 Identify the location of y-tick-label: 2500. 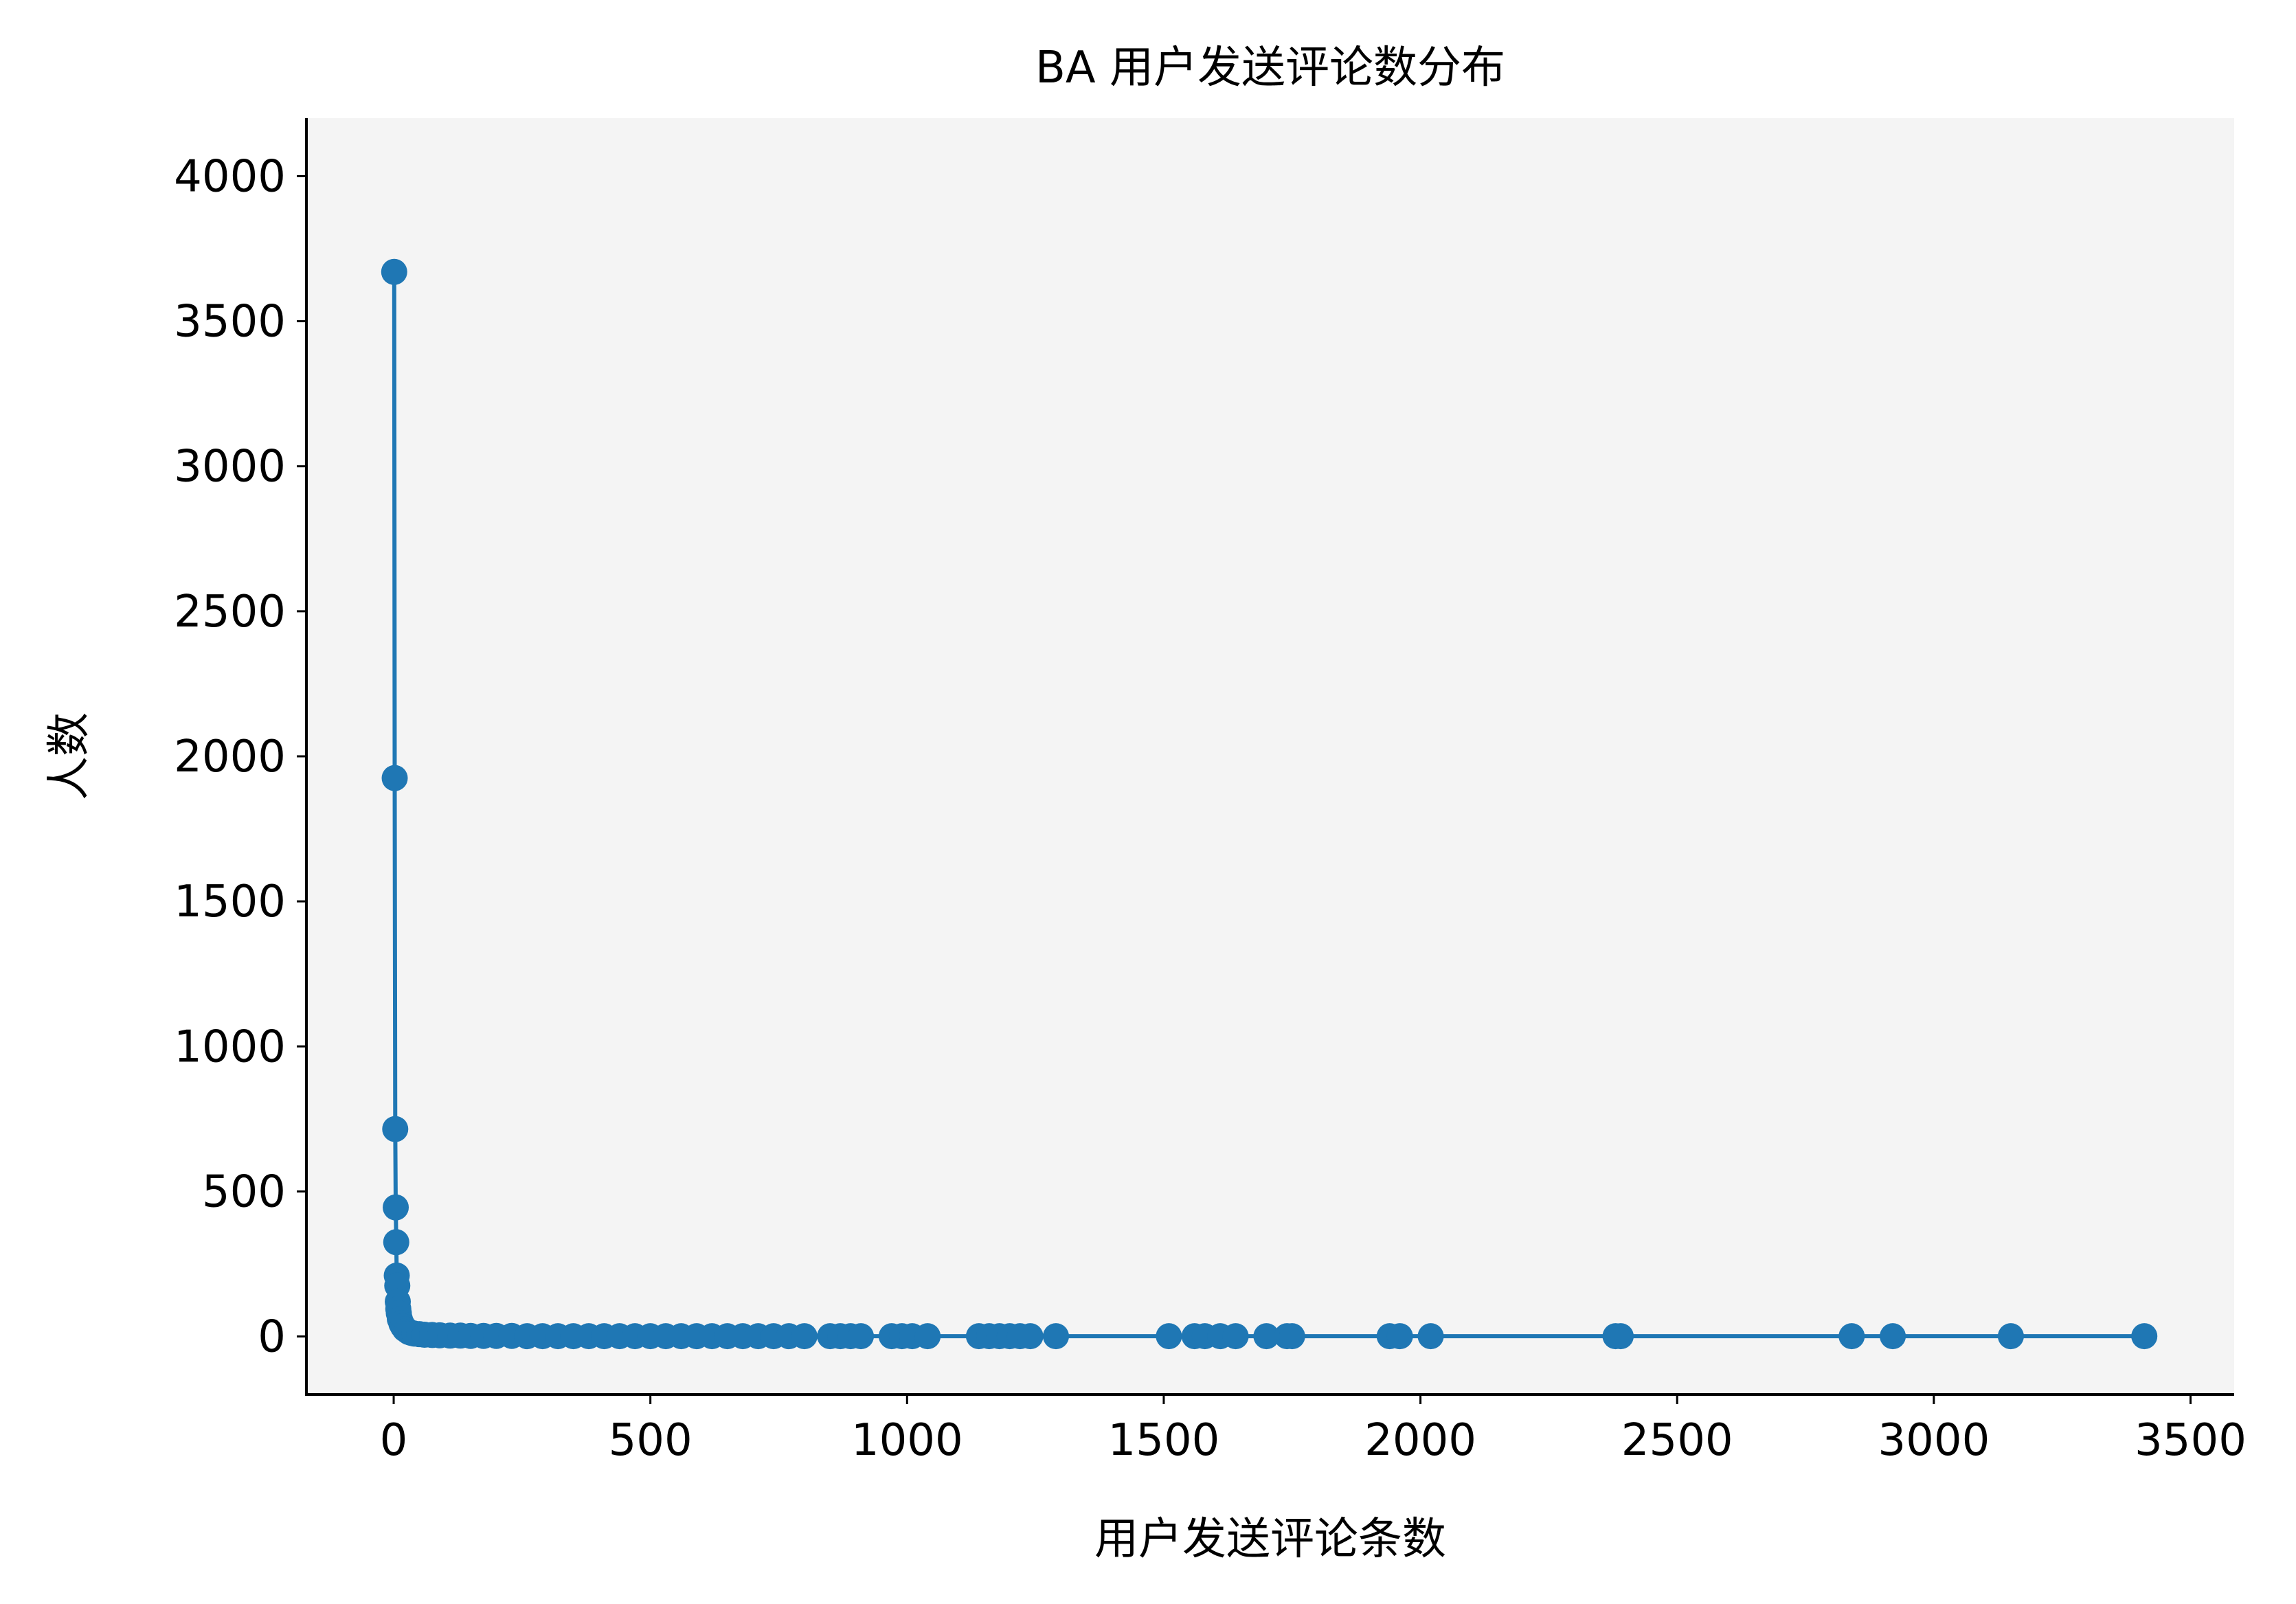
(230, 612).